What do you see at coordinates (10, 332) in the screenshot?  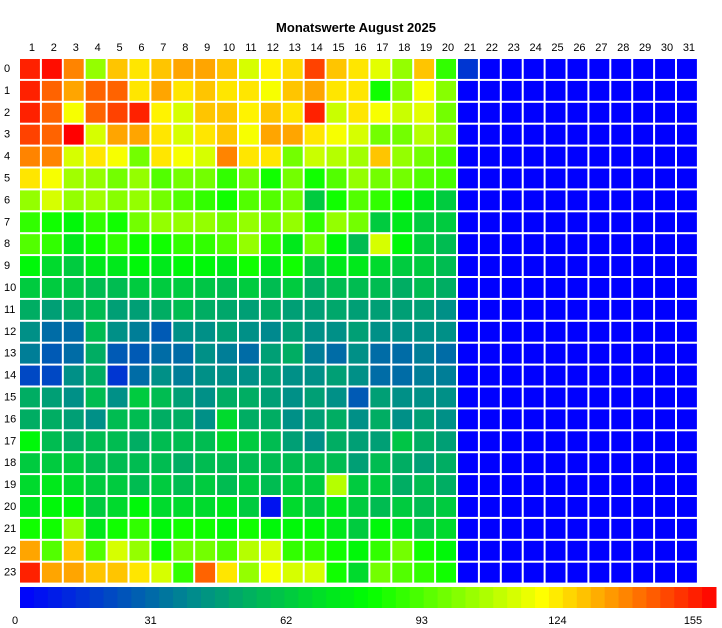 I see `y-tick-label: 12` at bounding box center [10, 332].